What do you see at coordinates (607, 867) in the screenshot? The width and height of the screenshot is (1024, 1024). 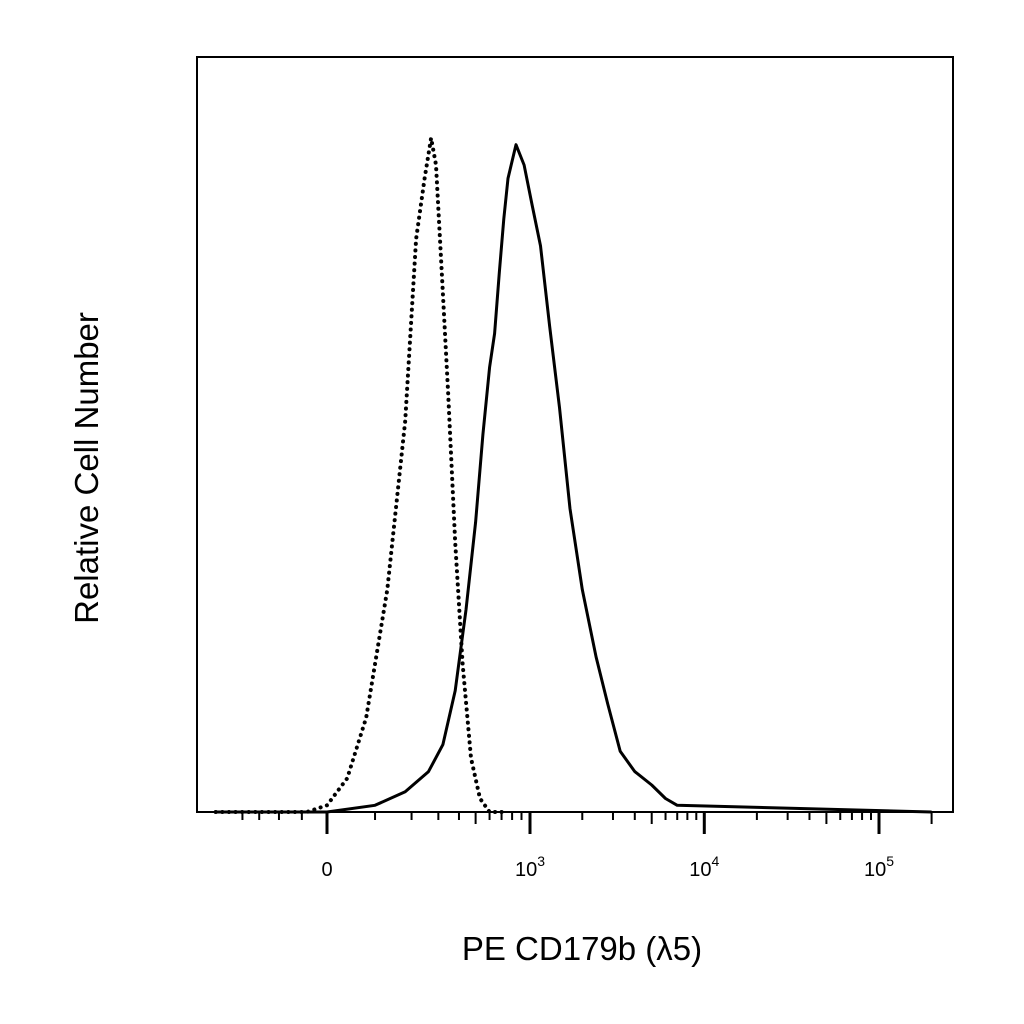 I see `x-axis-tick-labels: 0 10³ 10⁴ 10⁵` at bounding box center [607, 867].